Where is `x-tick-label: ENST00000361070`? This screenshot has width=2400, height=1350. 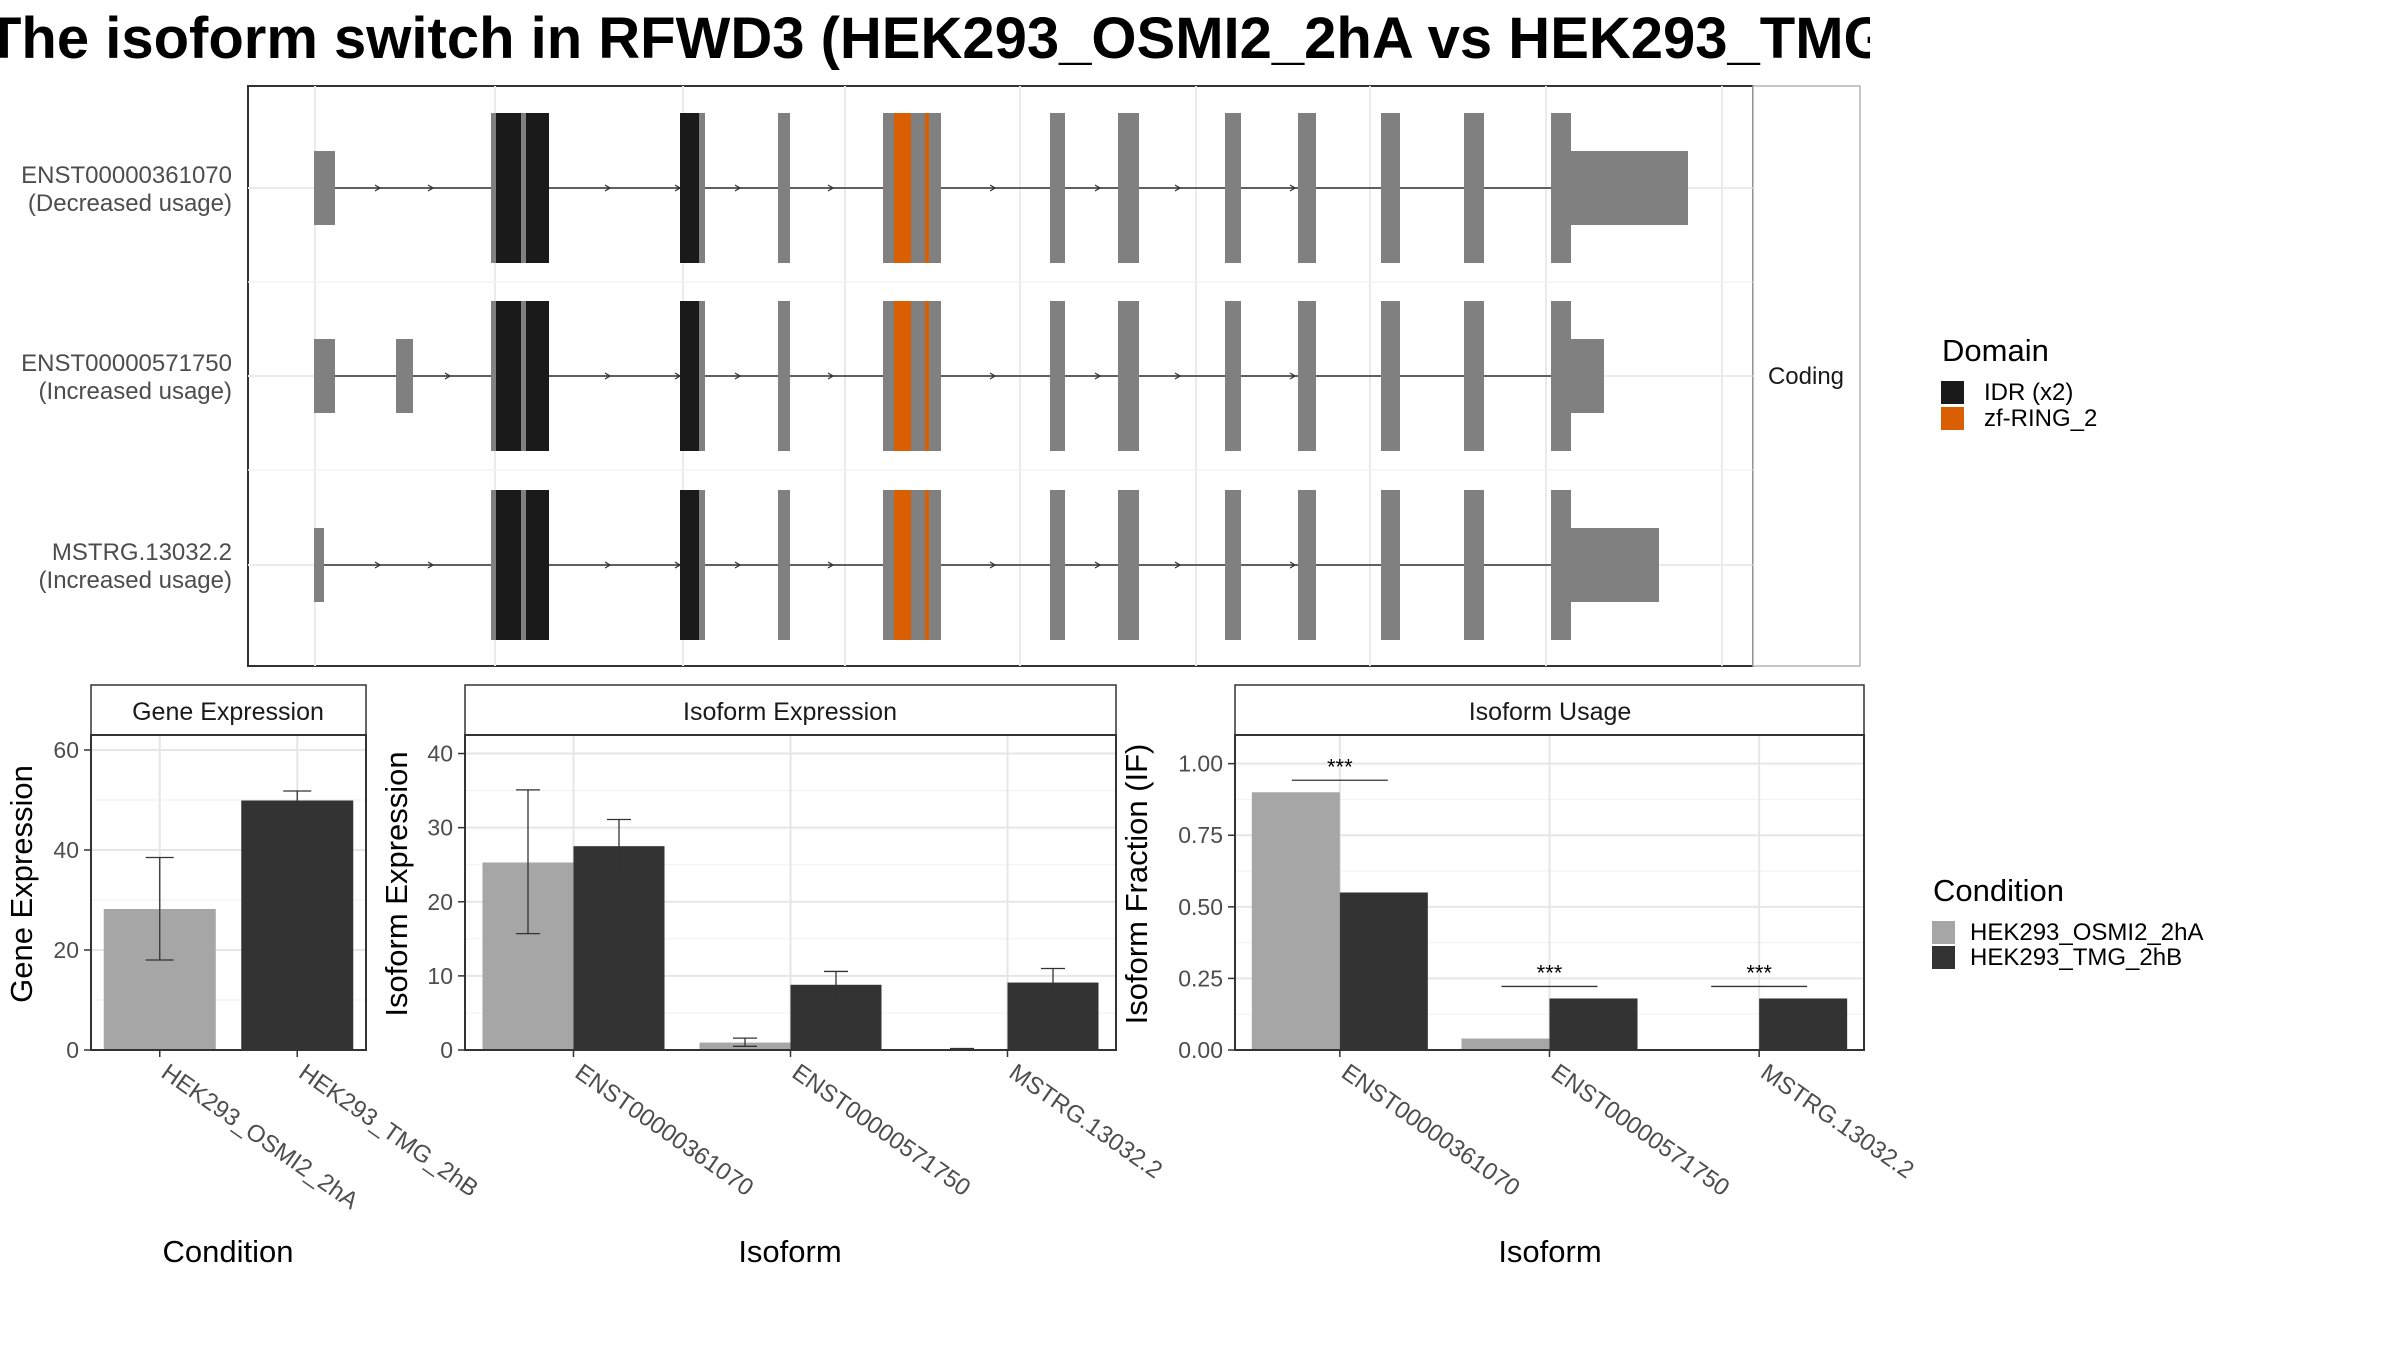
x-tick-label: ENST00000361070 is located at coordinates (664, 1130).